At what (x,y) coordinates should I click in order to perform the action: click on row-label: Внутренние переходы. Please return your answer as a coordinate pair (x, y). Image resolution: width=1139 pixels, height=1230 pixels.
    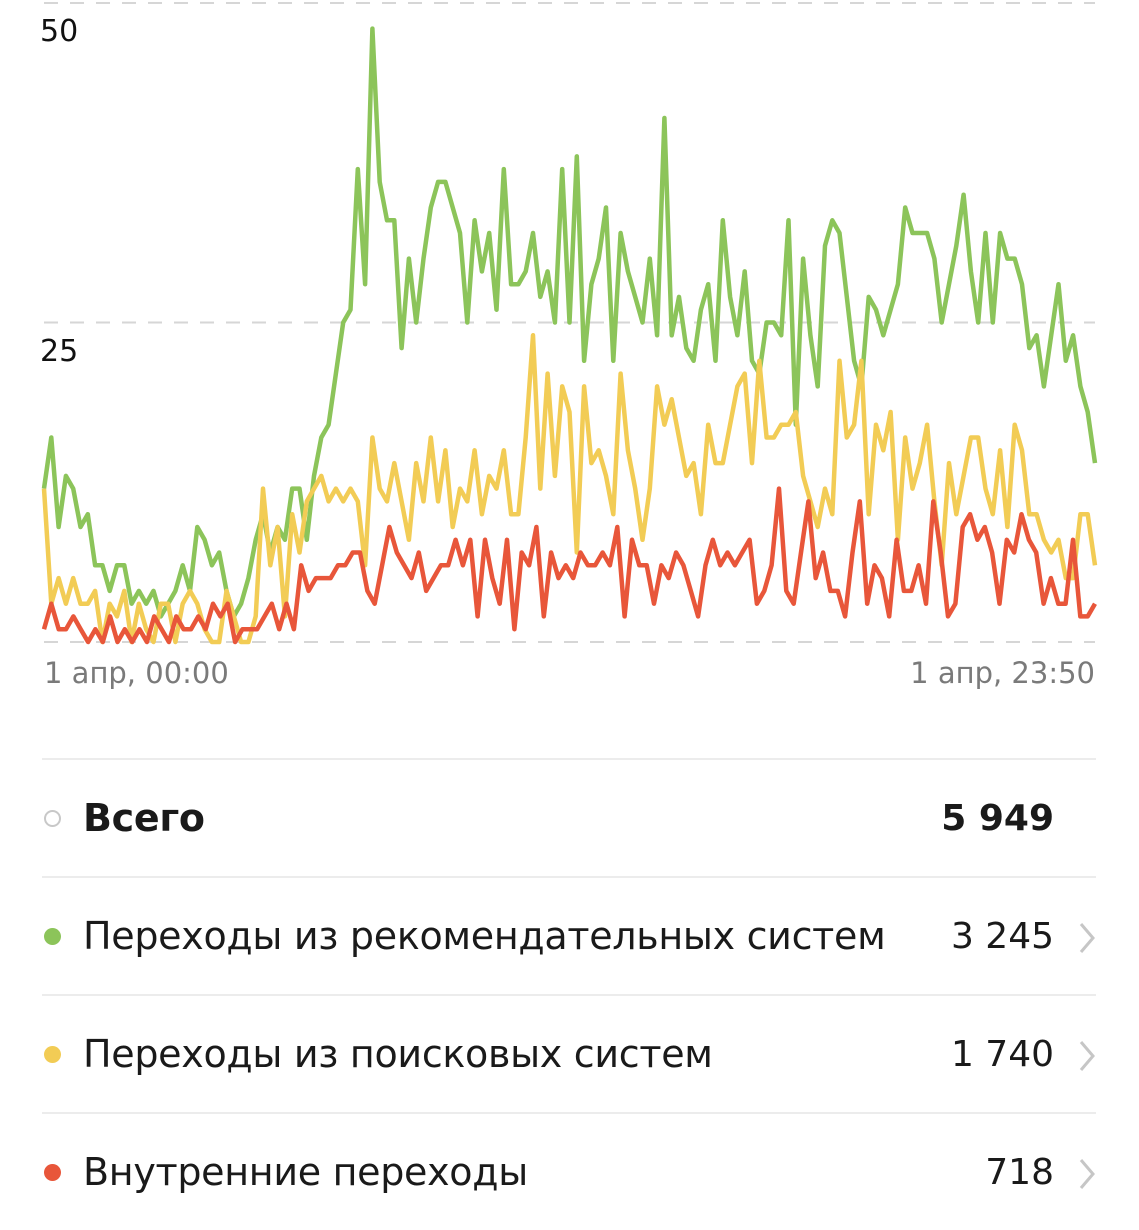
    Looking at the image, I should click on (305, 1172).